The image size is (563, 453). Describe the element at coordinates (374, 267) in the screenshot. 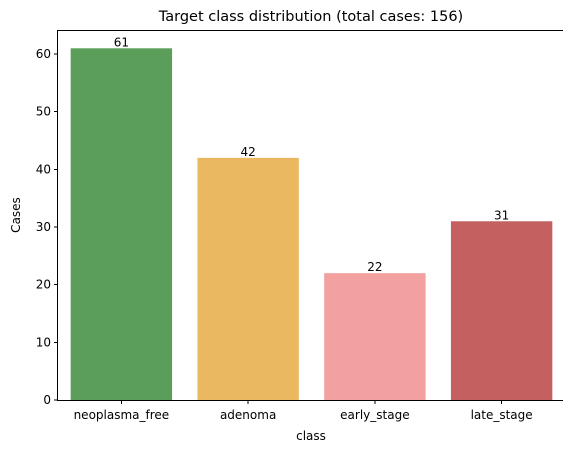

I see `data-label-early-stage: 22` at that location.